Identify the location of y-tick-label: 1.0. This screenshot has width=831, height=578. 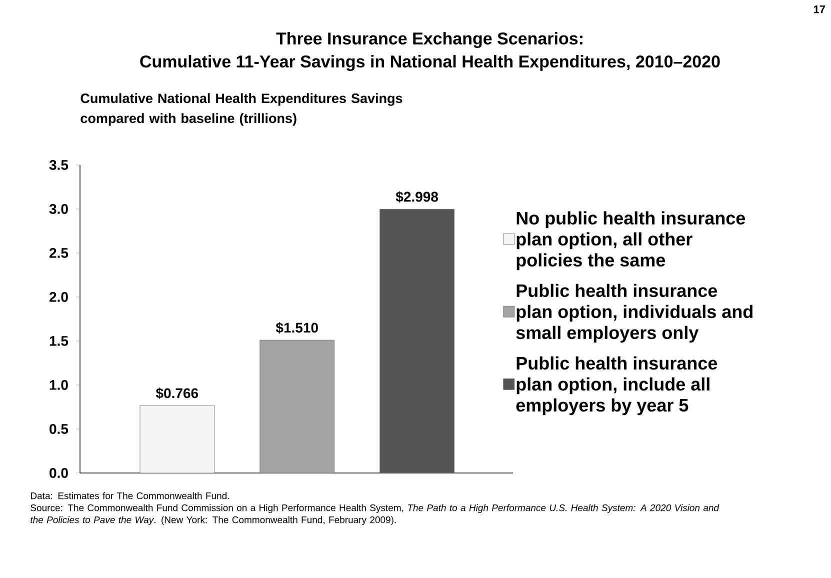
(59, 385).